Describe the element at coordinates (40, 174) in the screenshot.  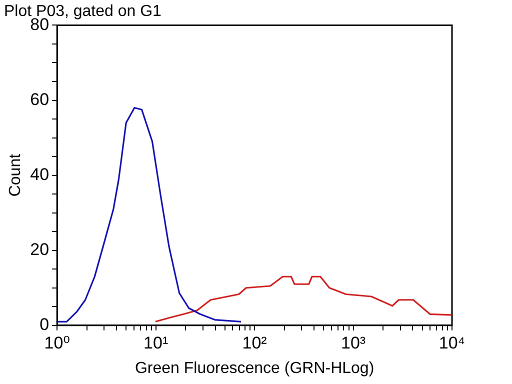
I see `y-tick-label: 40` at that location.